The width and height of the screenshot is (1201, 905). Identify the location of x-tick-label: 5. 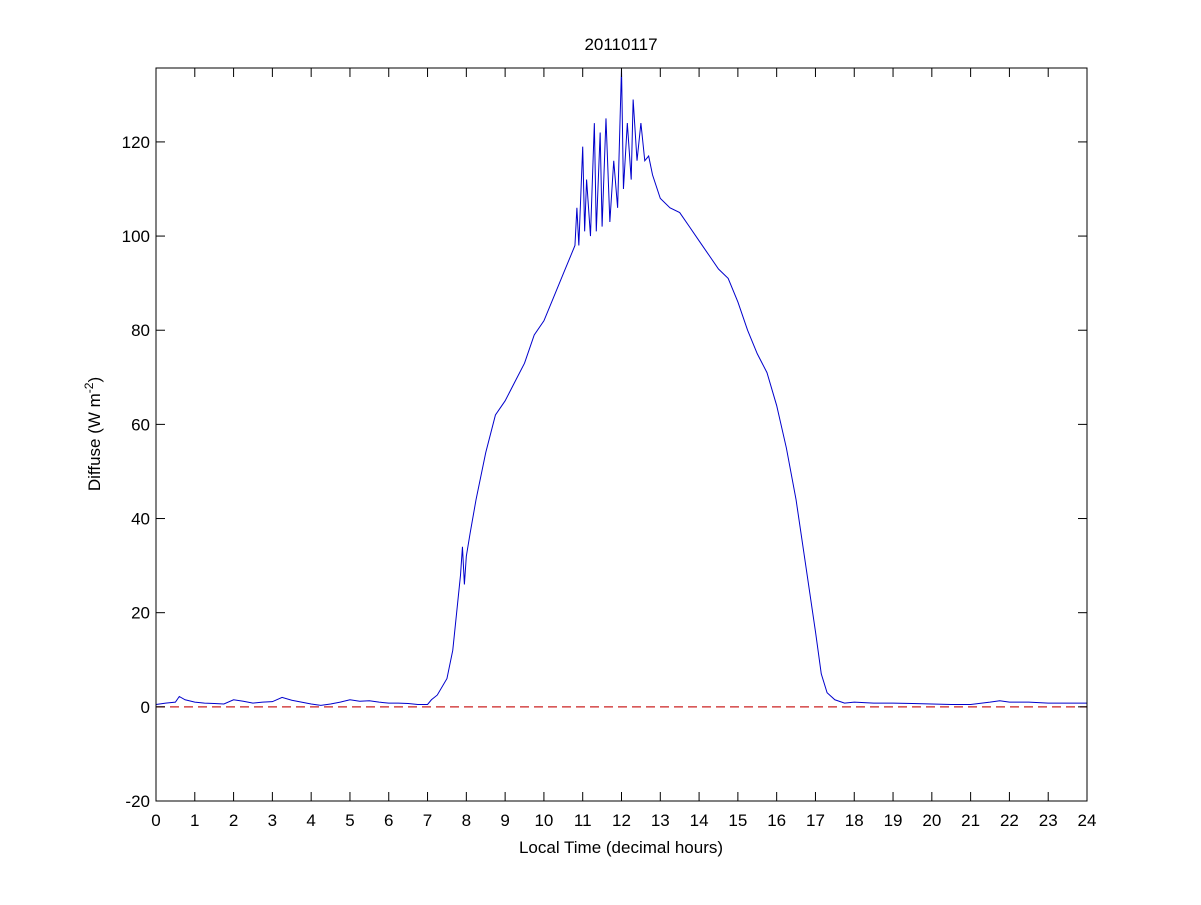
(349, 820).